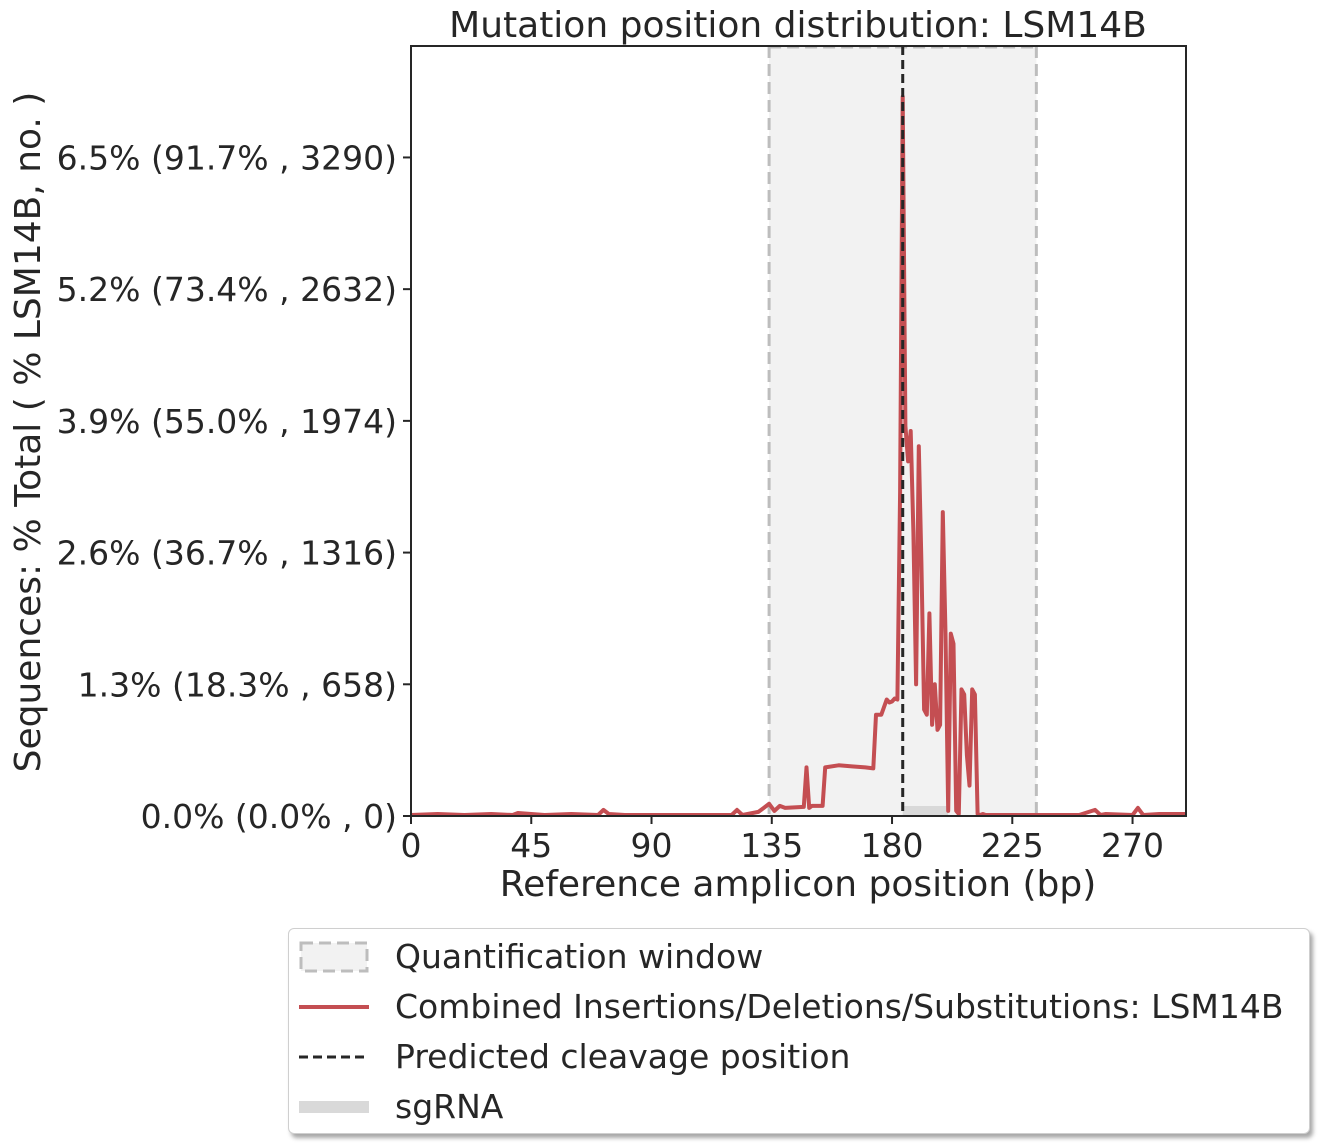 The width and height of the screenshot is (1320, 1146). What do you see at coordinates (531, 845) in the screenshot?
I see `x-tick-label: 45` at bounding box center [531, 845].